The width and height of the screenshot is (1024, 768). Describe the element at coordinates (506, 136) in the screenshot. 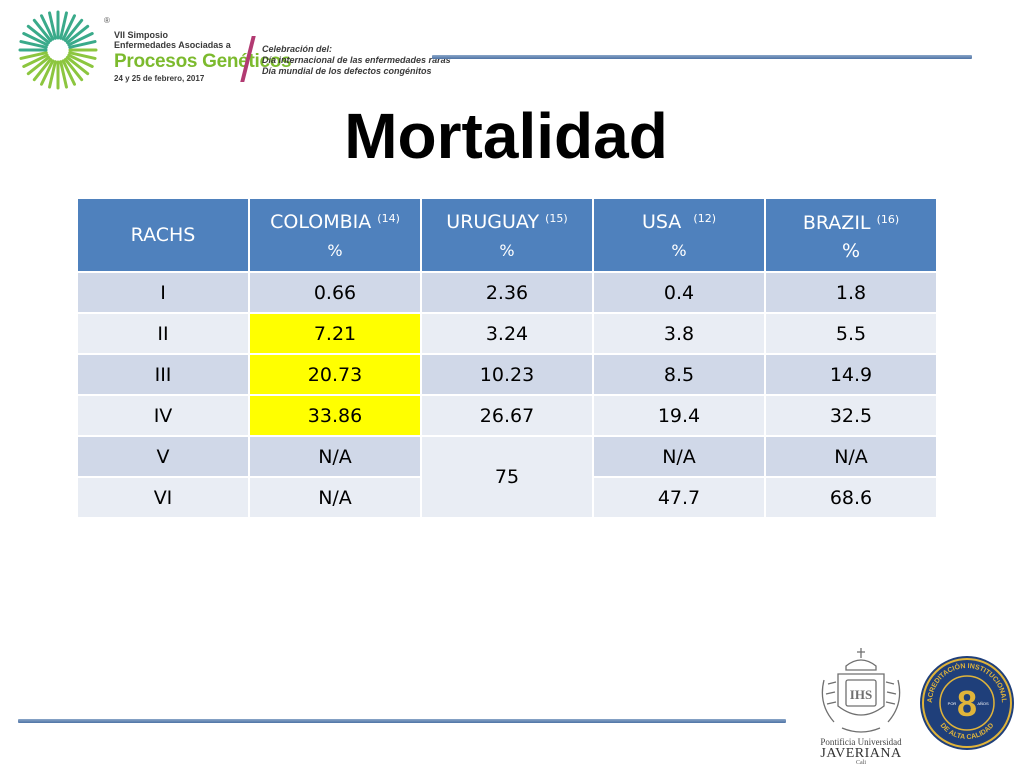

I see `slide-title: Mortalidad` at that location.